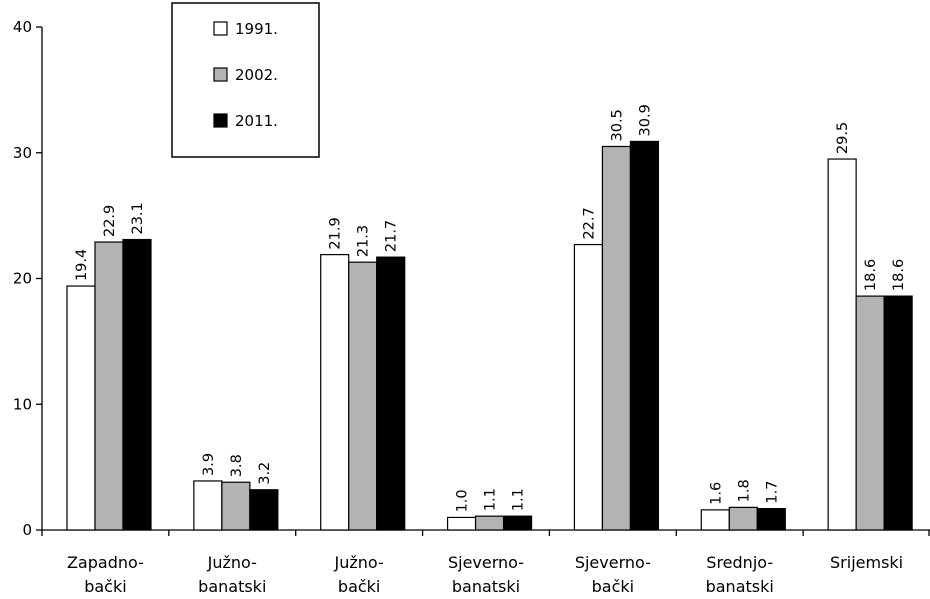 The image size is (930, 599). What do you see at coordinates (110, 221) in the screenshot?
I see `value-label: 22.9` at bounding box center [110, 221].